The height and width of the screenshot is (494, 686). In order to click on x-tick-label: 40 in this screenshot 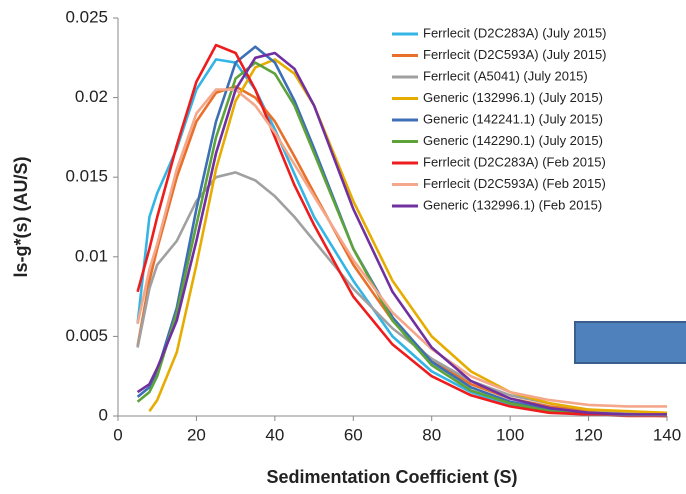, I will do `click(274, 434)`.